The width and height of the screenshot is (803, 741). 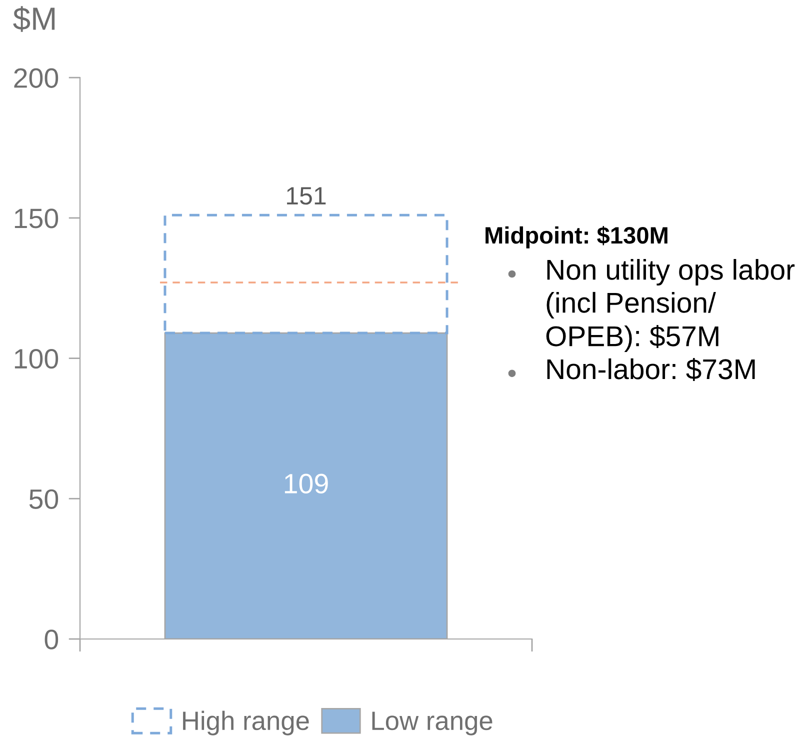 What do you see at coordinates (306, 484) in the screenshot?
I see `data-label: 109` at bounding box center [306, 484].